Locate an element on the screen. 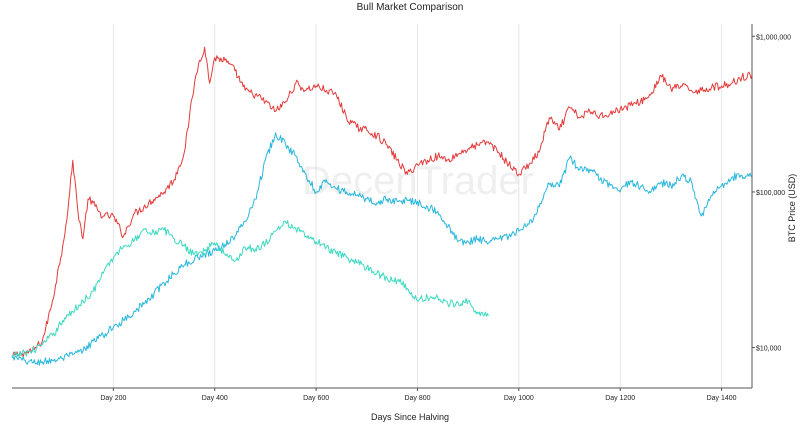 This screenshot has width=811, height=425. x-axis-title: Days Since Halving is located at coordinates (410, 417).